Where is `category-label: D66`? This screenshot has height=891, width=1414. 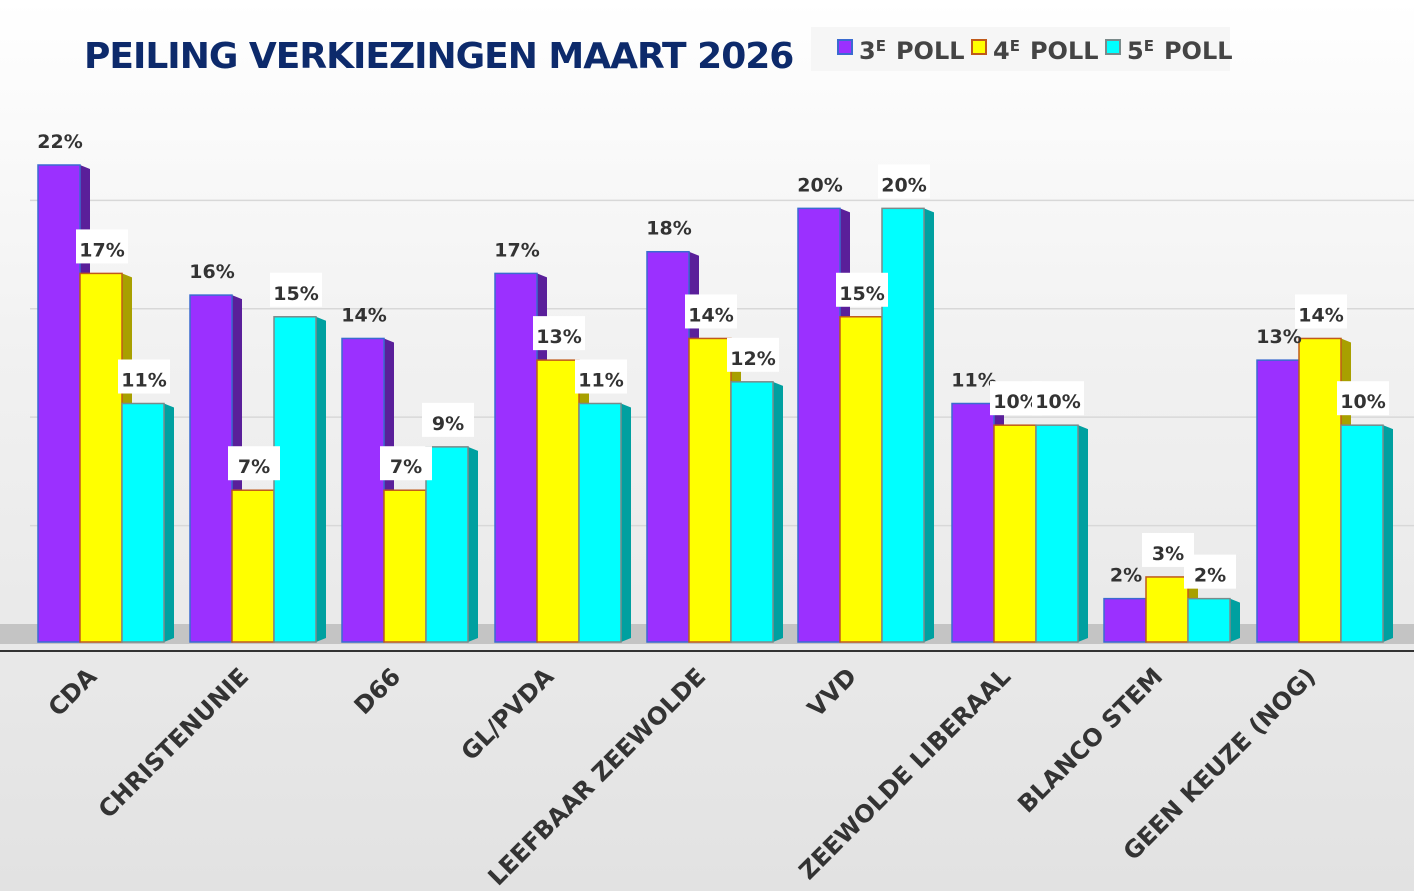 category-label: D66 is located at coordinates (378, 691).